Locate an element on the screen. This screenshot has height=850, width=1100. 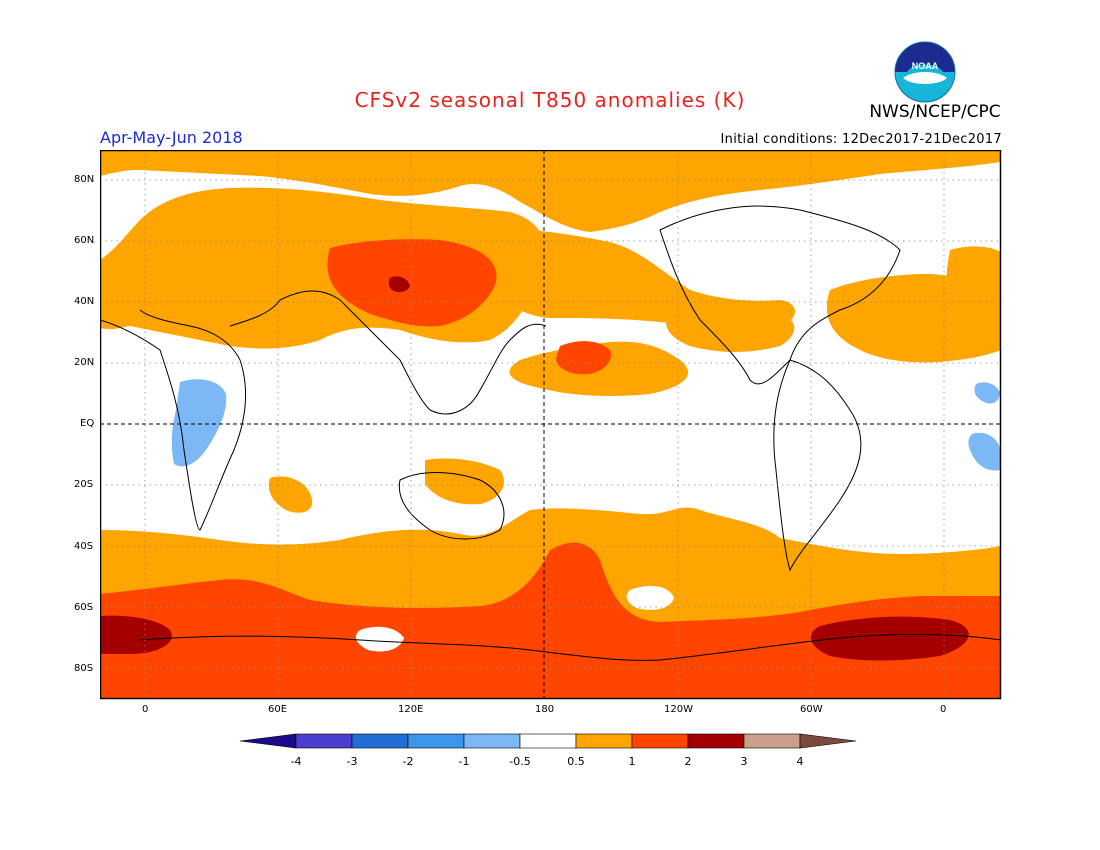
colorbar-label: 3 is located at coordinates (744, 761).